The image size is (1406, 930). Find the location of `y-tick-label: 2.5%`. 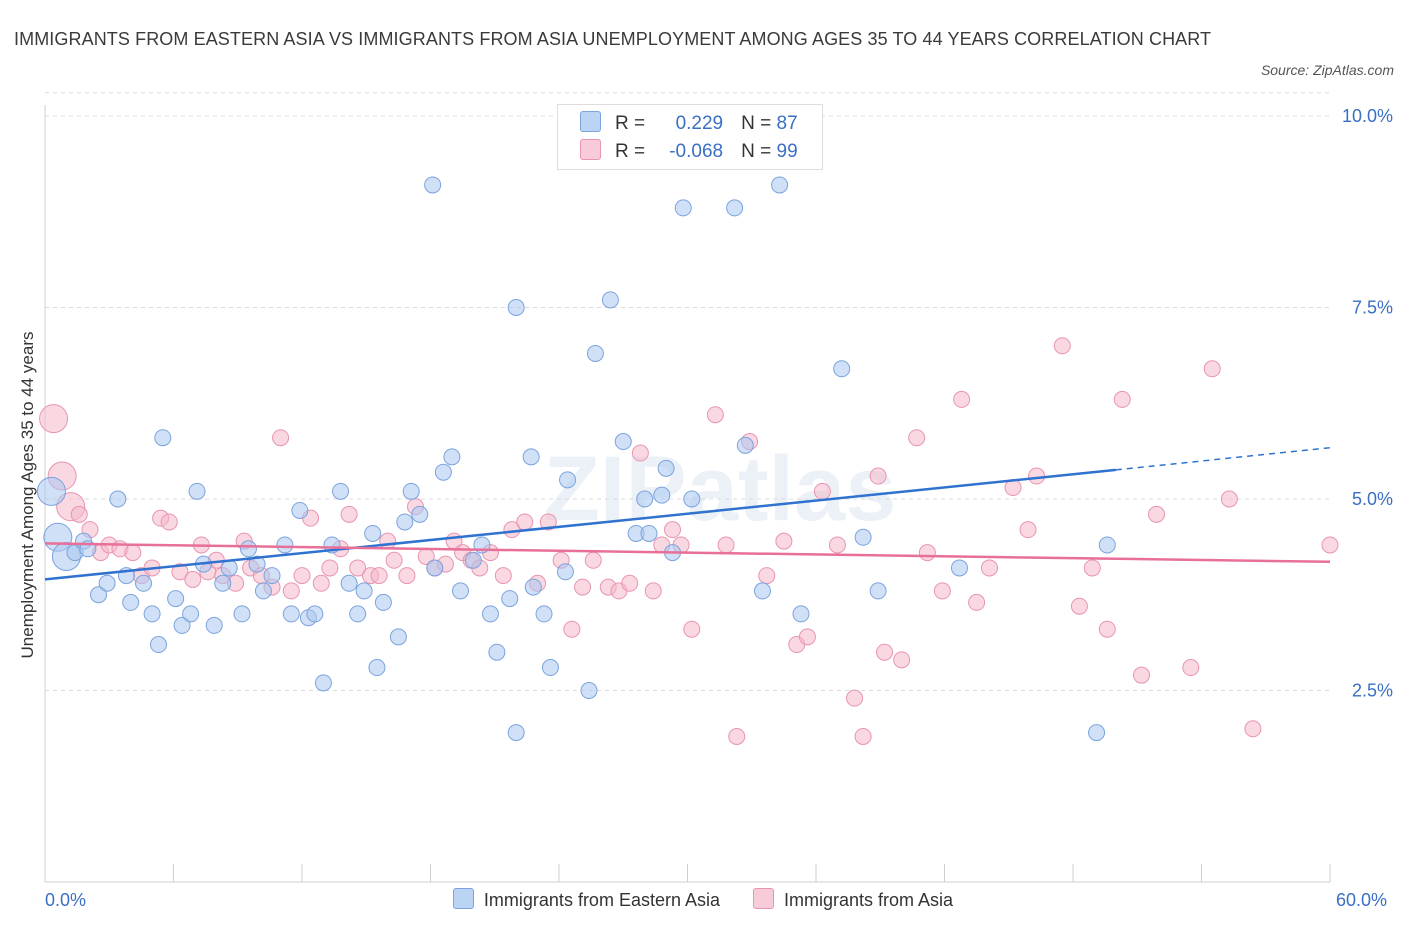

y-tick-label: 2.5% is located at coordinates (1372, 691).